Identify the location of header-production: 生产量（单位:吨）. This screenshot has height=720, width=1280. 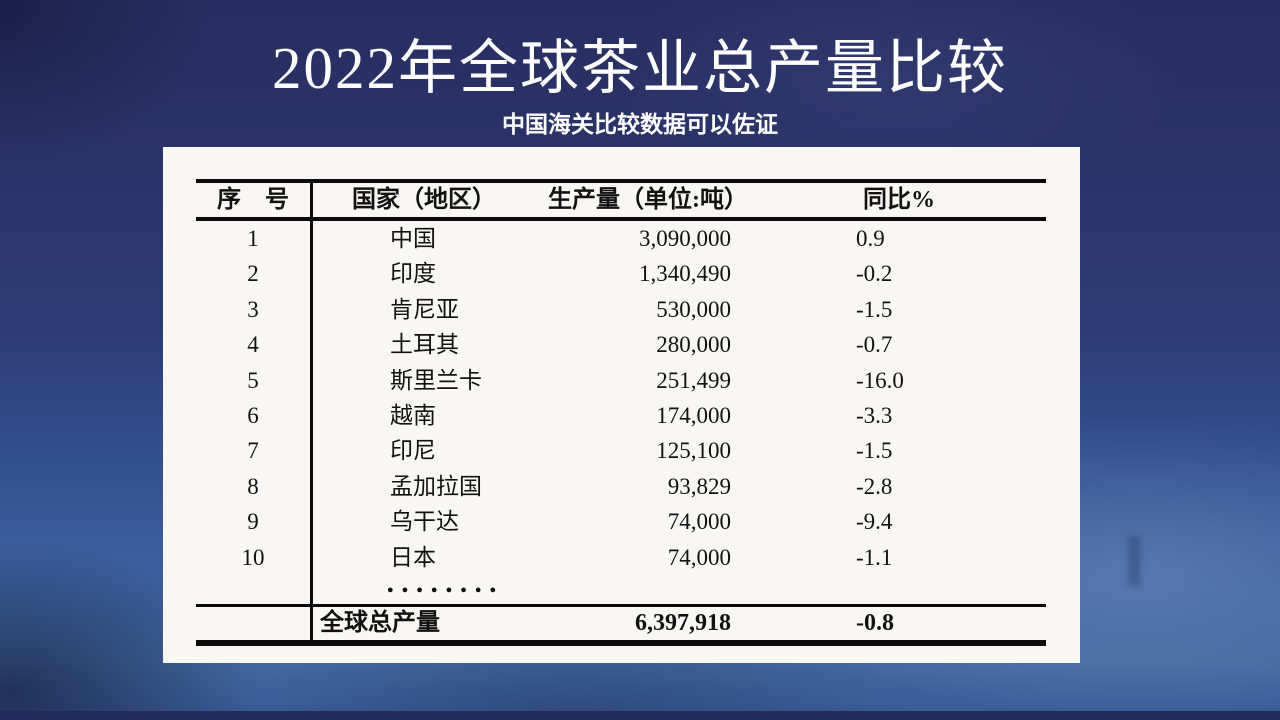
(648, 200).